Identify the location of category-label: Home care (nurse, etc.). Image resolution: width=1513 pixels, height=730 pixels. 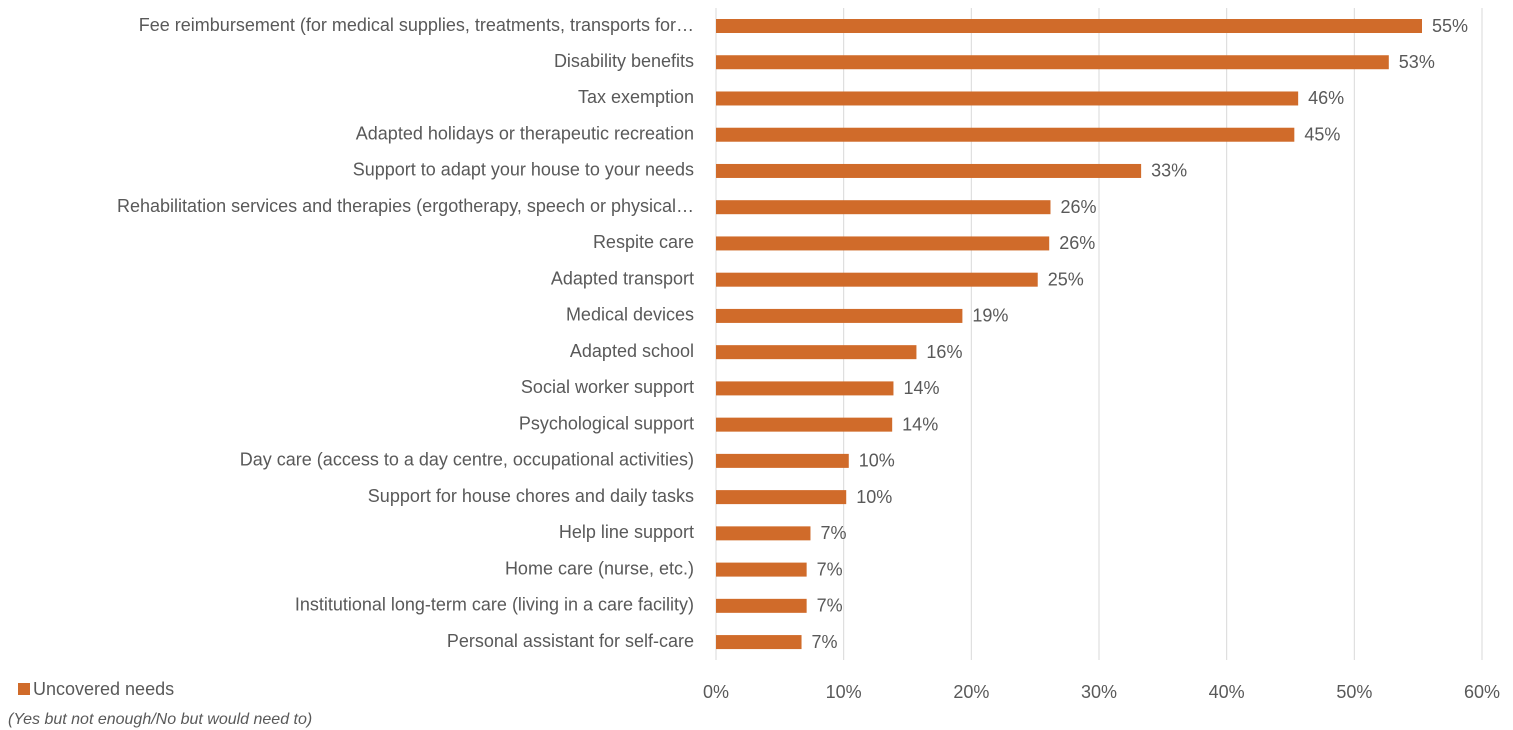
(599, 568).